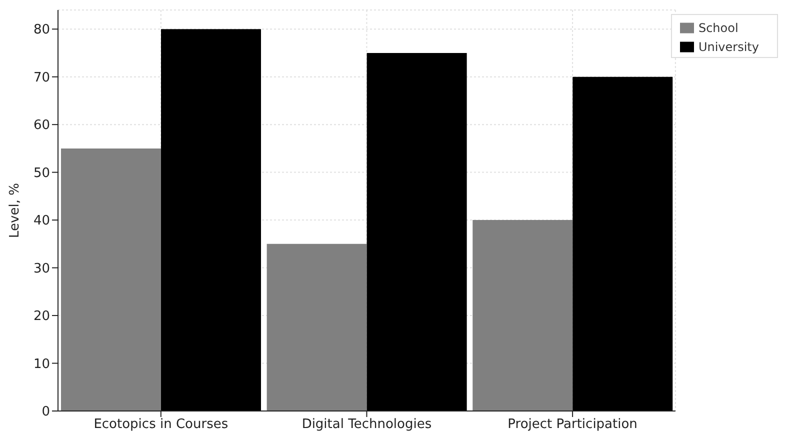 The image size is (792, 437). What do you see at coordinates (573, 424) in the screenshot?
I see `x-tick-label: Project Participation` at bounding box center [573, 424].